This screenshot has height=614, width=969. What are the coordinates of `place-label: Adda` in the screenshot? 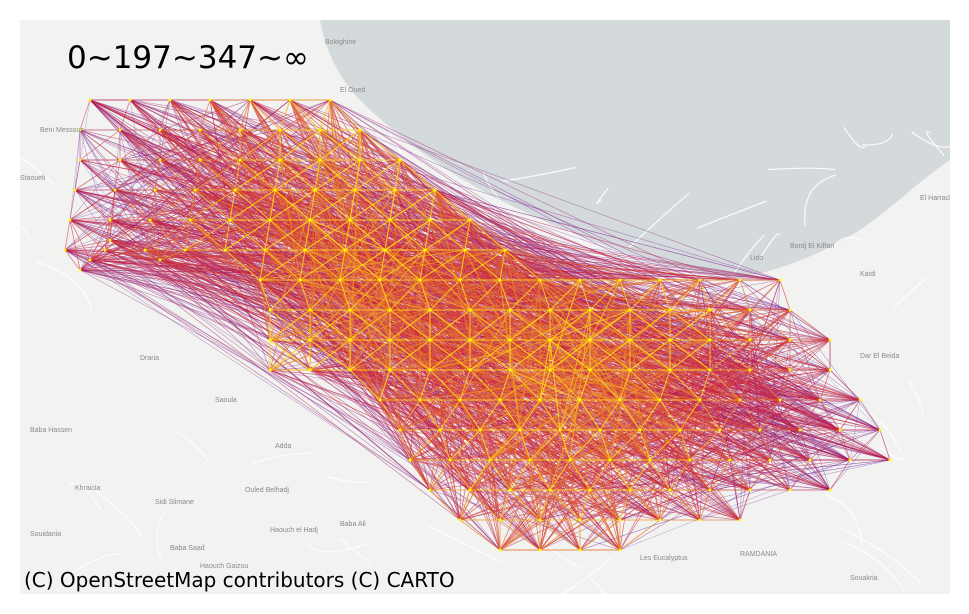 It's located at (283, 446).